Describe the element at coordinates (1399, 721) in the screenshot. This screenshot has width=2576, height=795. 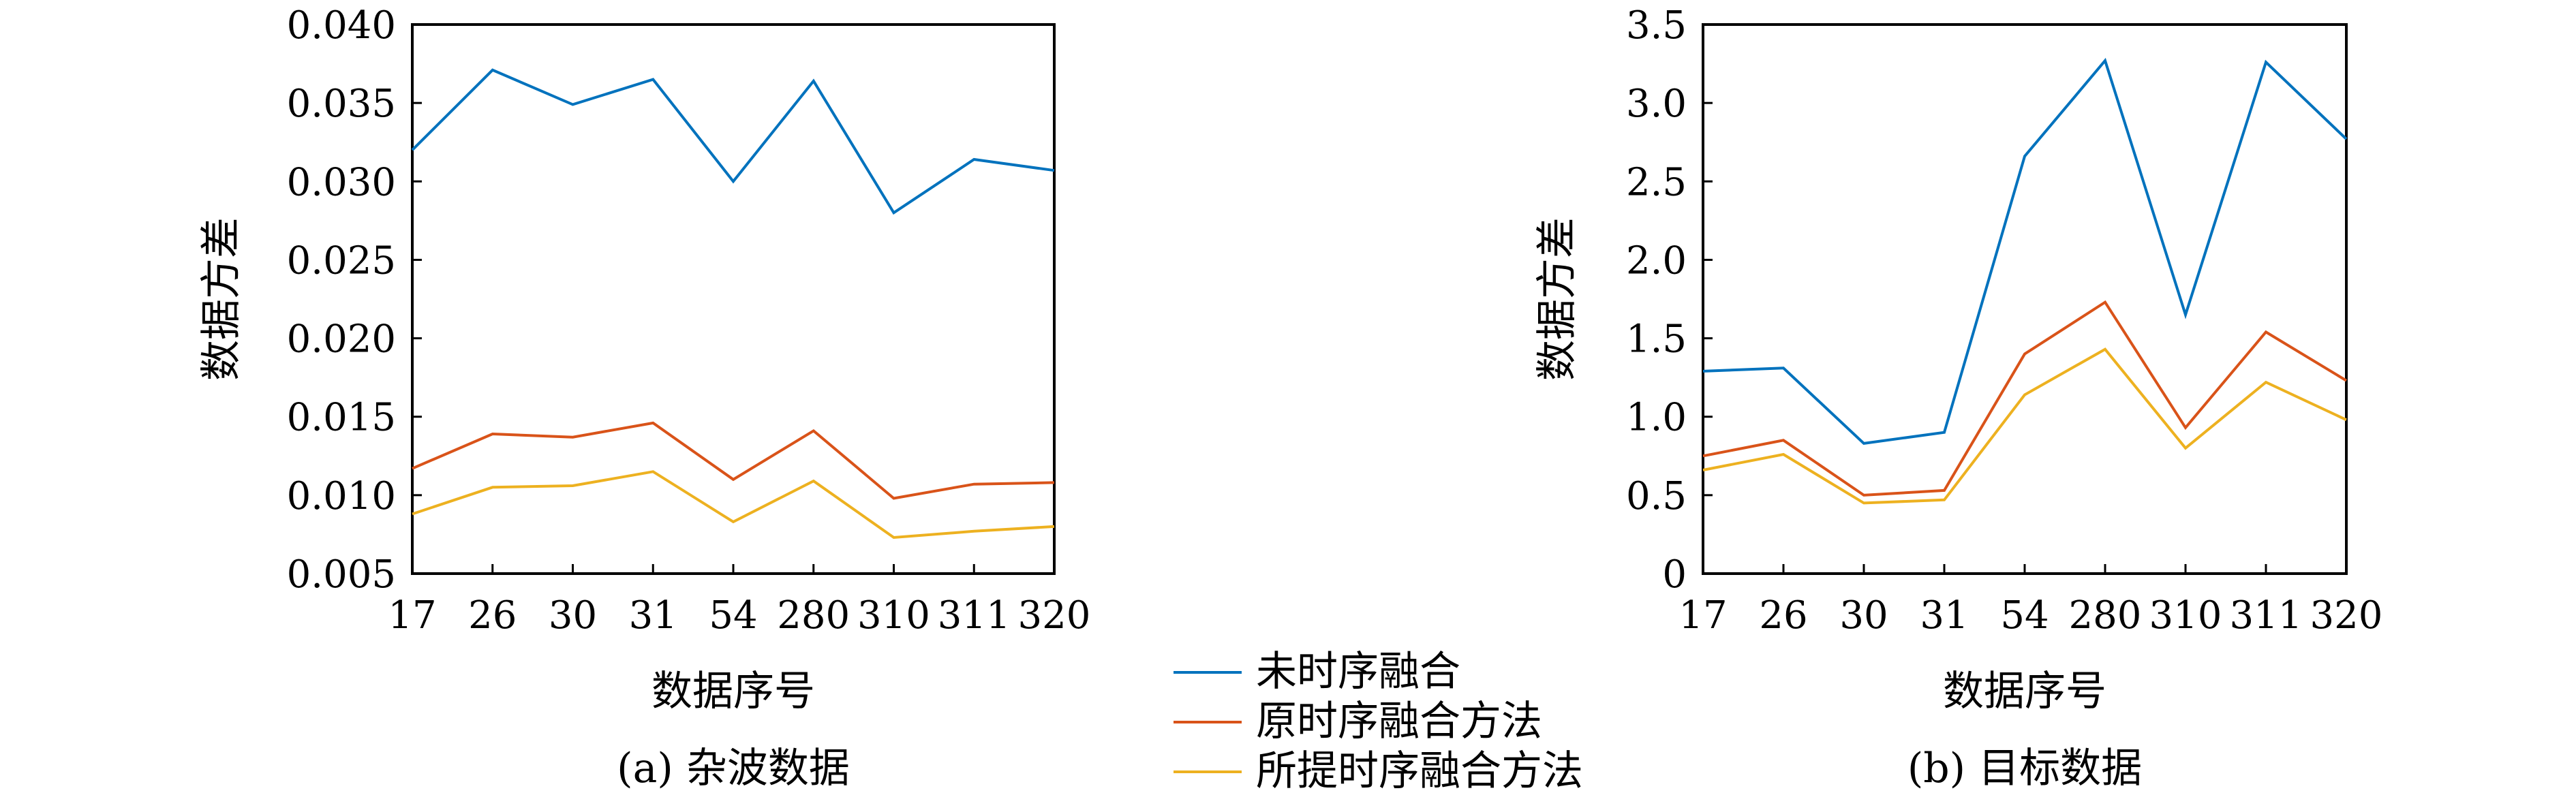
I see `legend-label-series2: 原时序融合方法` at that location.